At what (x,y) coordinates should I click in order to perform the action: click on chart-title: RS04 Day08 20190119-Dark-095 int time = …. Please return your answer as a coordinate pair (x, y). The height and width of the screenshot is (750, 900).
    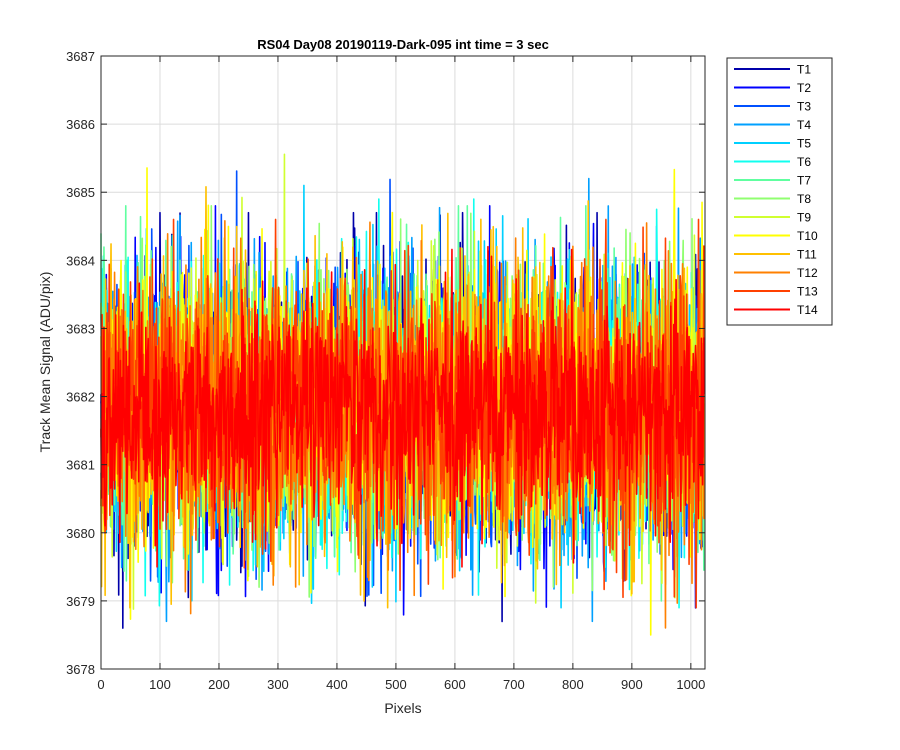
    Looking at the image, I should click on (403, 44).